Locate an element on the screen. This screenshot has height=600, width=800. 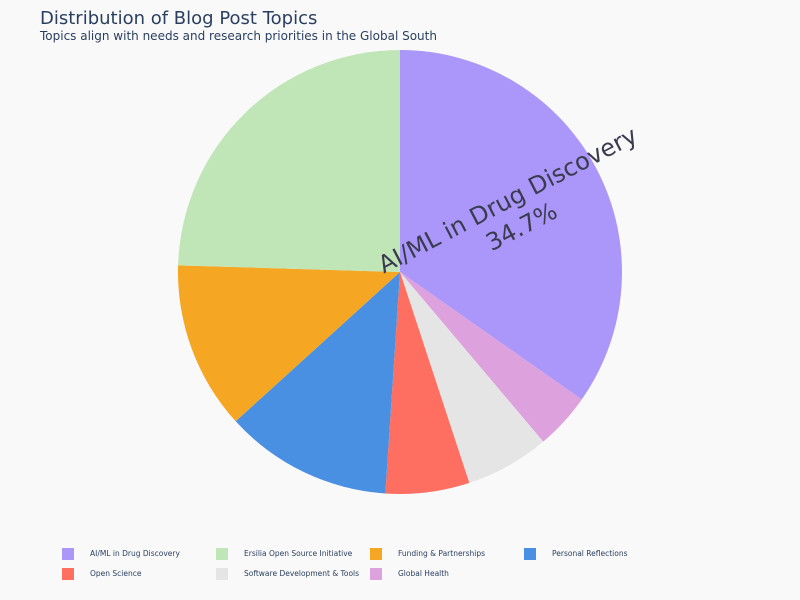
legend-item-global-health: Global Health is located at coordinates (447, 573).